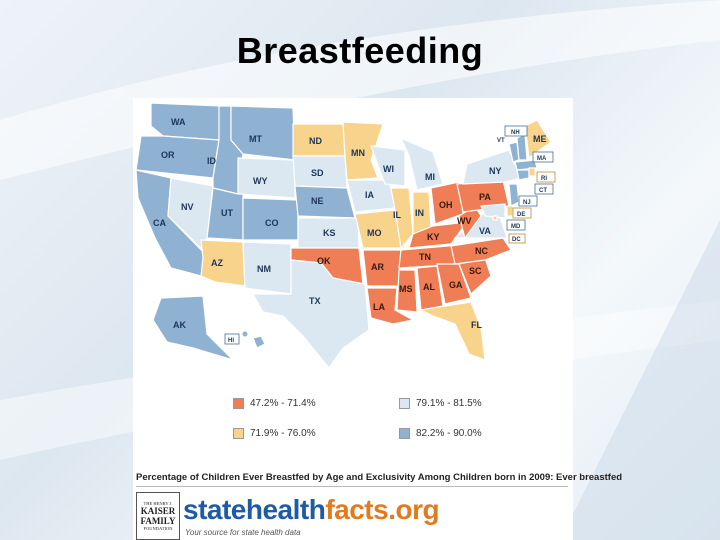  Describe the element at coordinates (425, 257) in the screenshot. I see `label-TN: TN` at that location.